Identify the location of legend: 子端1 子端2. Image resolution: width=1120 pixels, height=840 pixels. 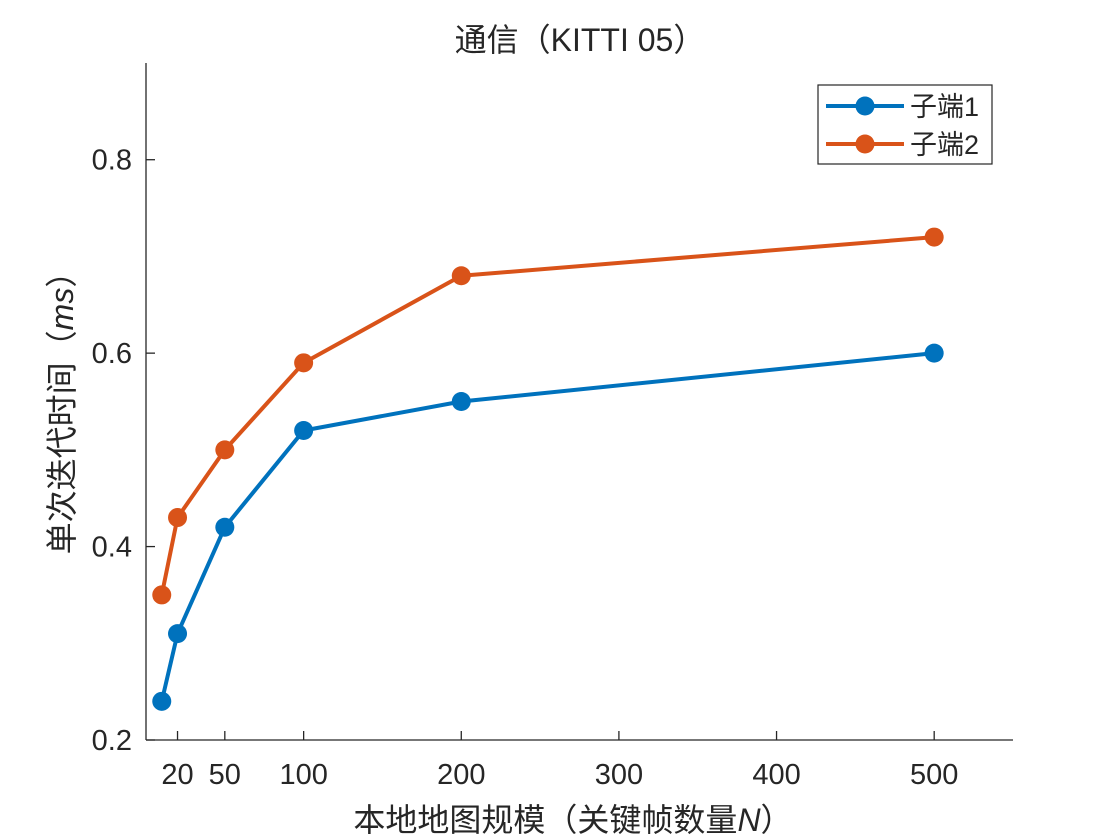
(905, 124).